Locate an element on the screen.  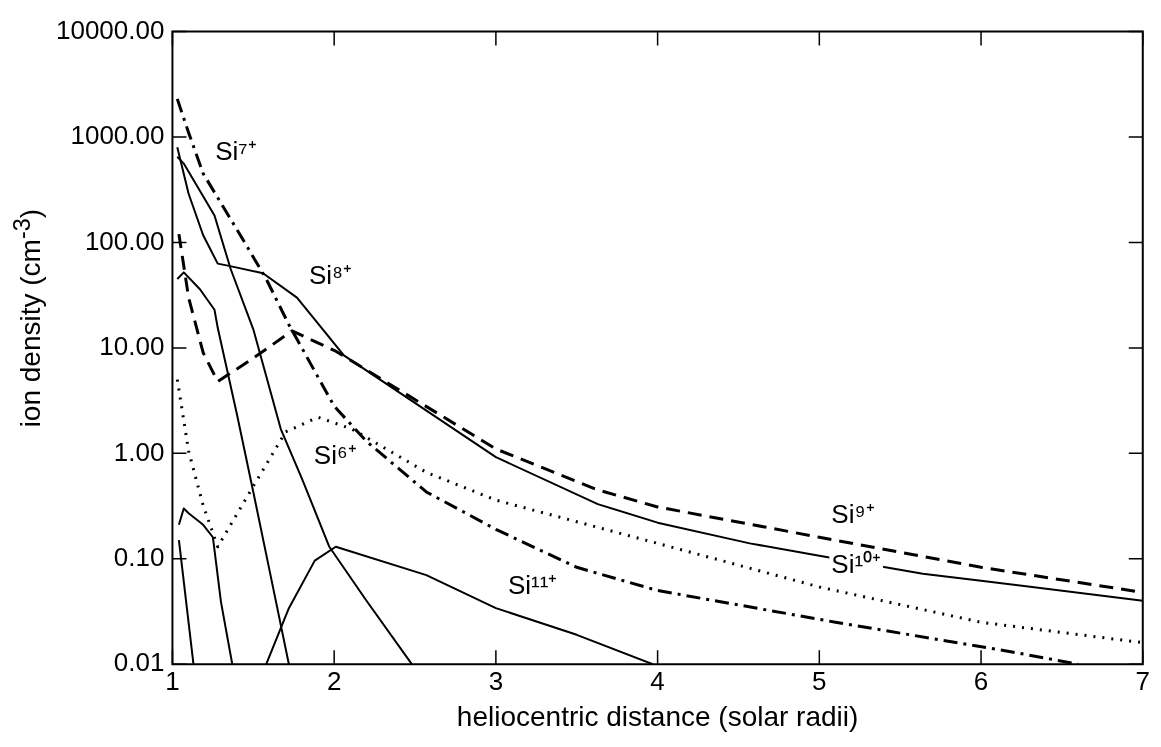
annotation: Si⁶⁺ is located at coordinates (335, 455).